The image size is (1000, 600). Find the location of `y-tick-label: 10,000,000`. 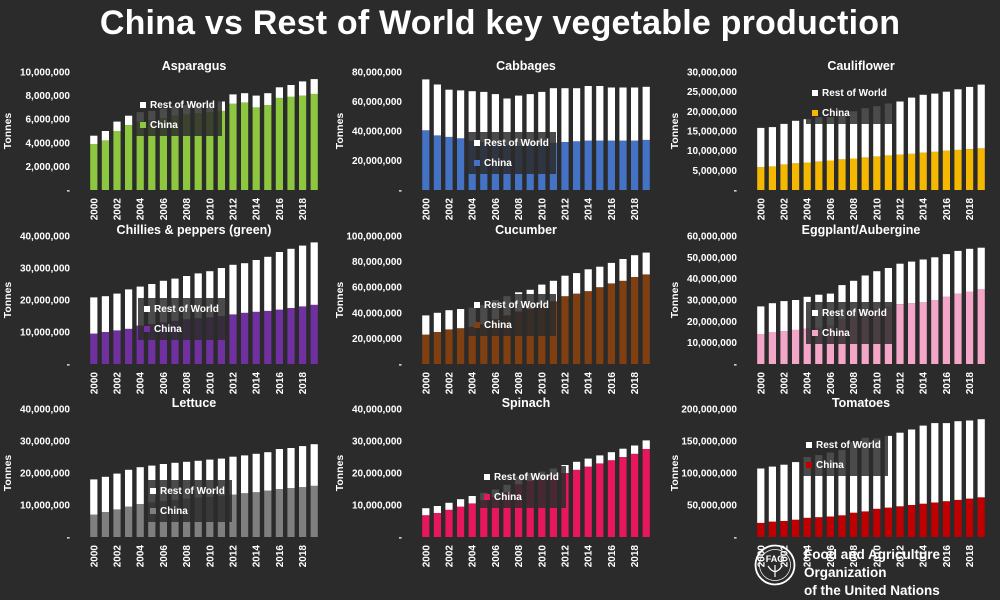

y-tick-label: 10,000,000 is located at coordinates (45, 506).